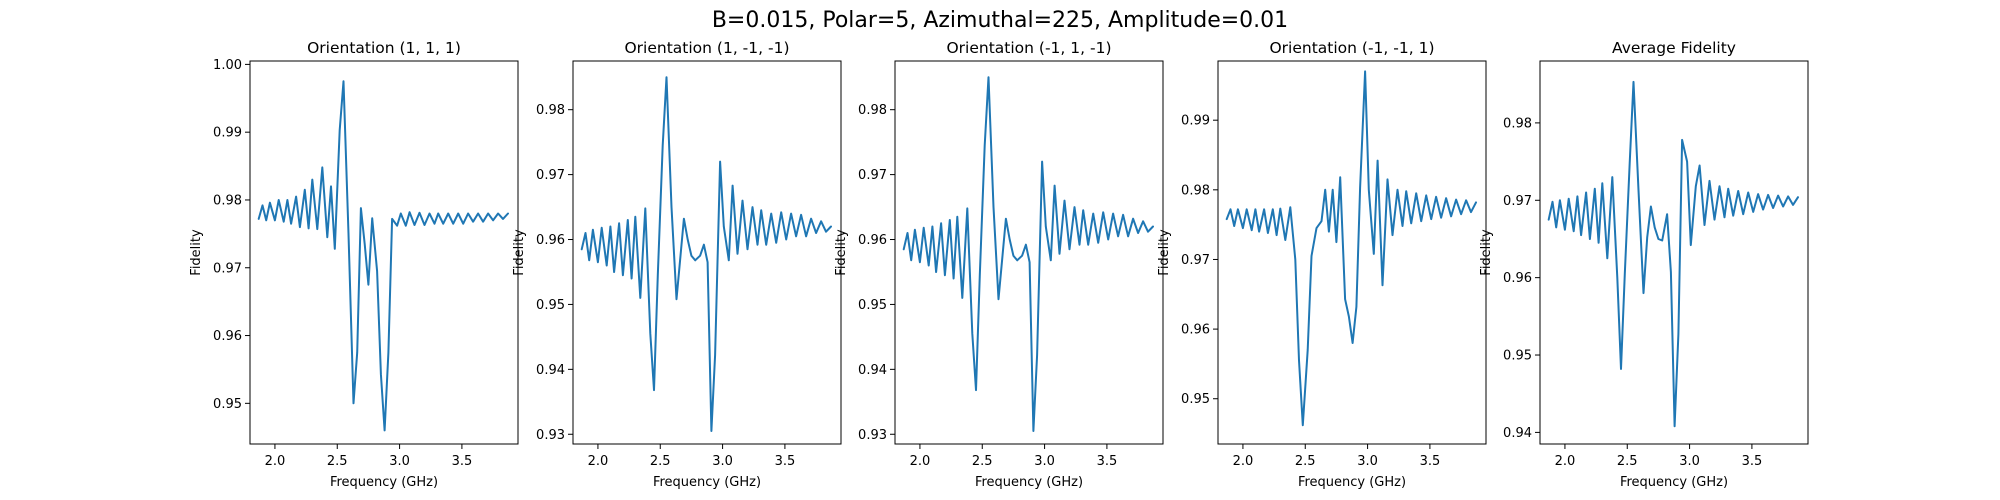 Image resolution: width=2000 pixels, height=500 pixels. What do you see at coordinates (227, 65) in the screenshot?
I see `y-tick-label: 1.00` at bounding box center [227, 65].